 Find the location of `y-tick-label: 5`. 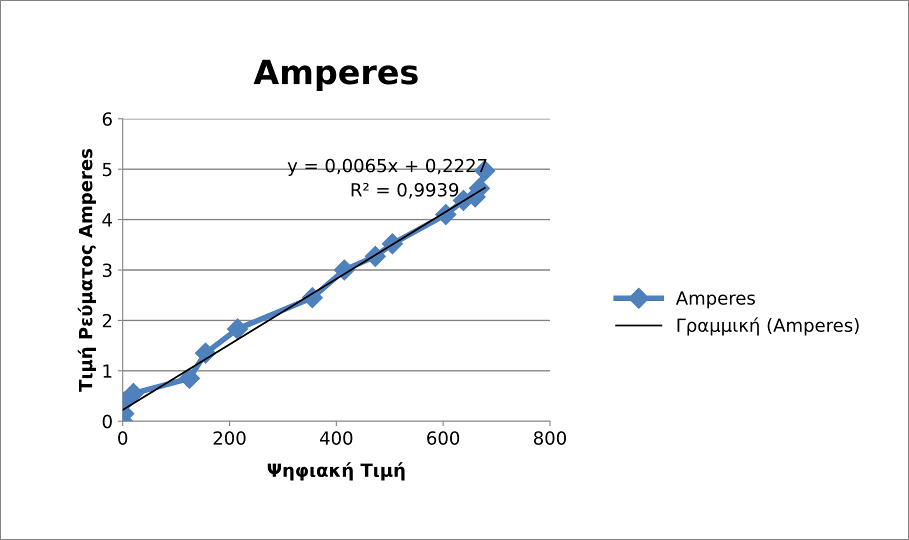

y-tick-label: 5 is located at coordinates (107, 169).